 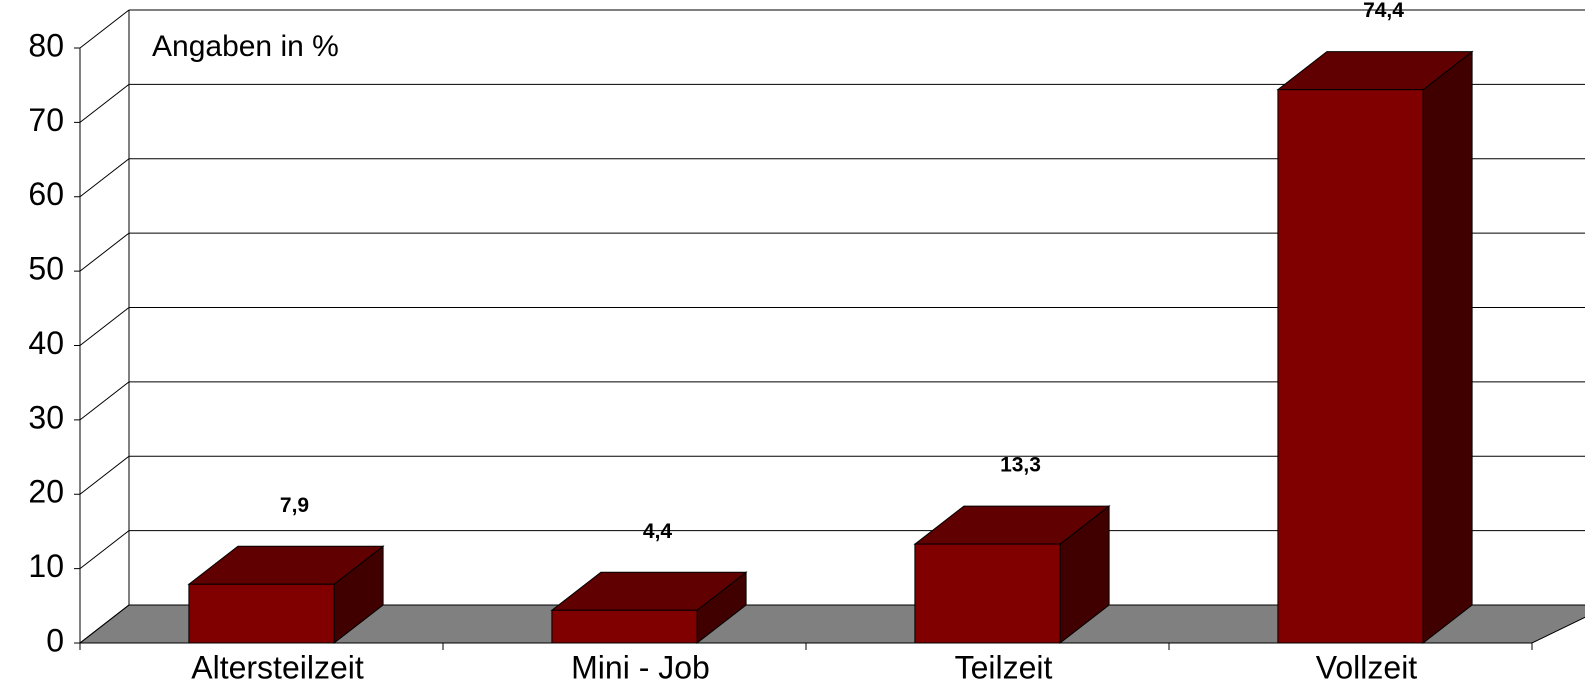 I want to click on value-label: 7,9, so click(x=294, y=505).